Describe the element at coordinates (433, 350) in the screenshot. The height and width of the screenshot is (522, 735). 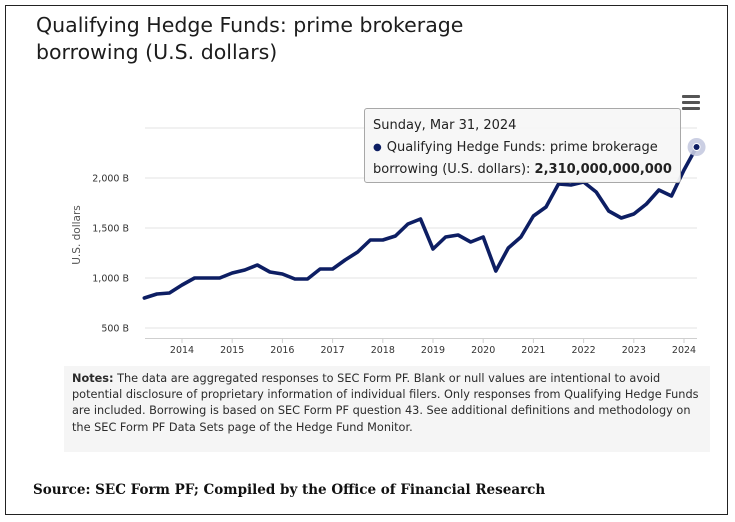
I see `x-tick-label: 2019` at that location.